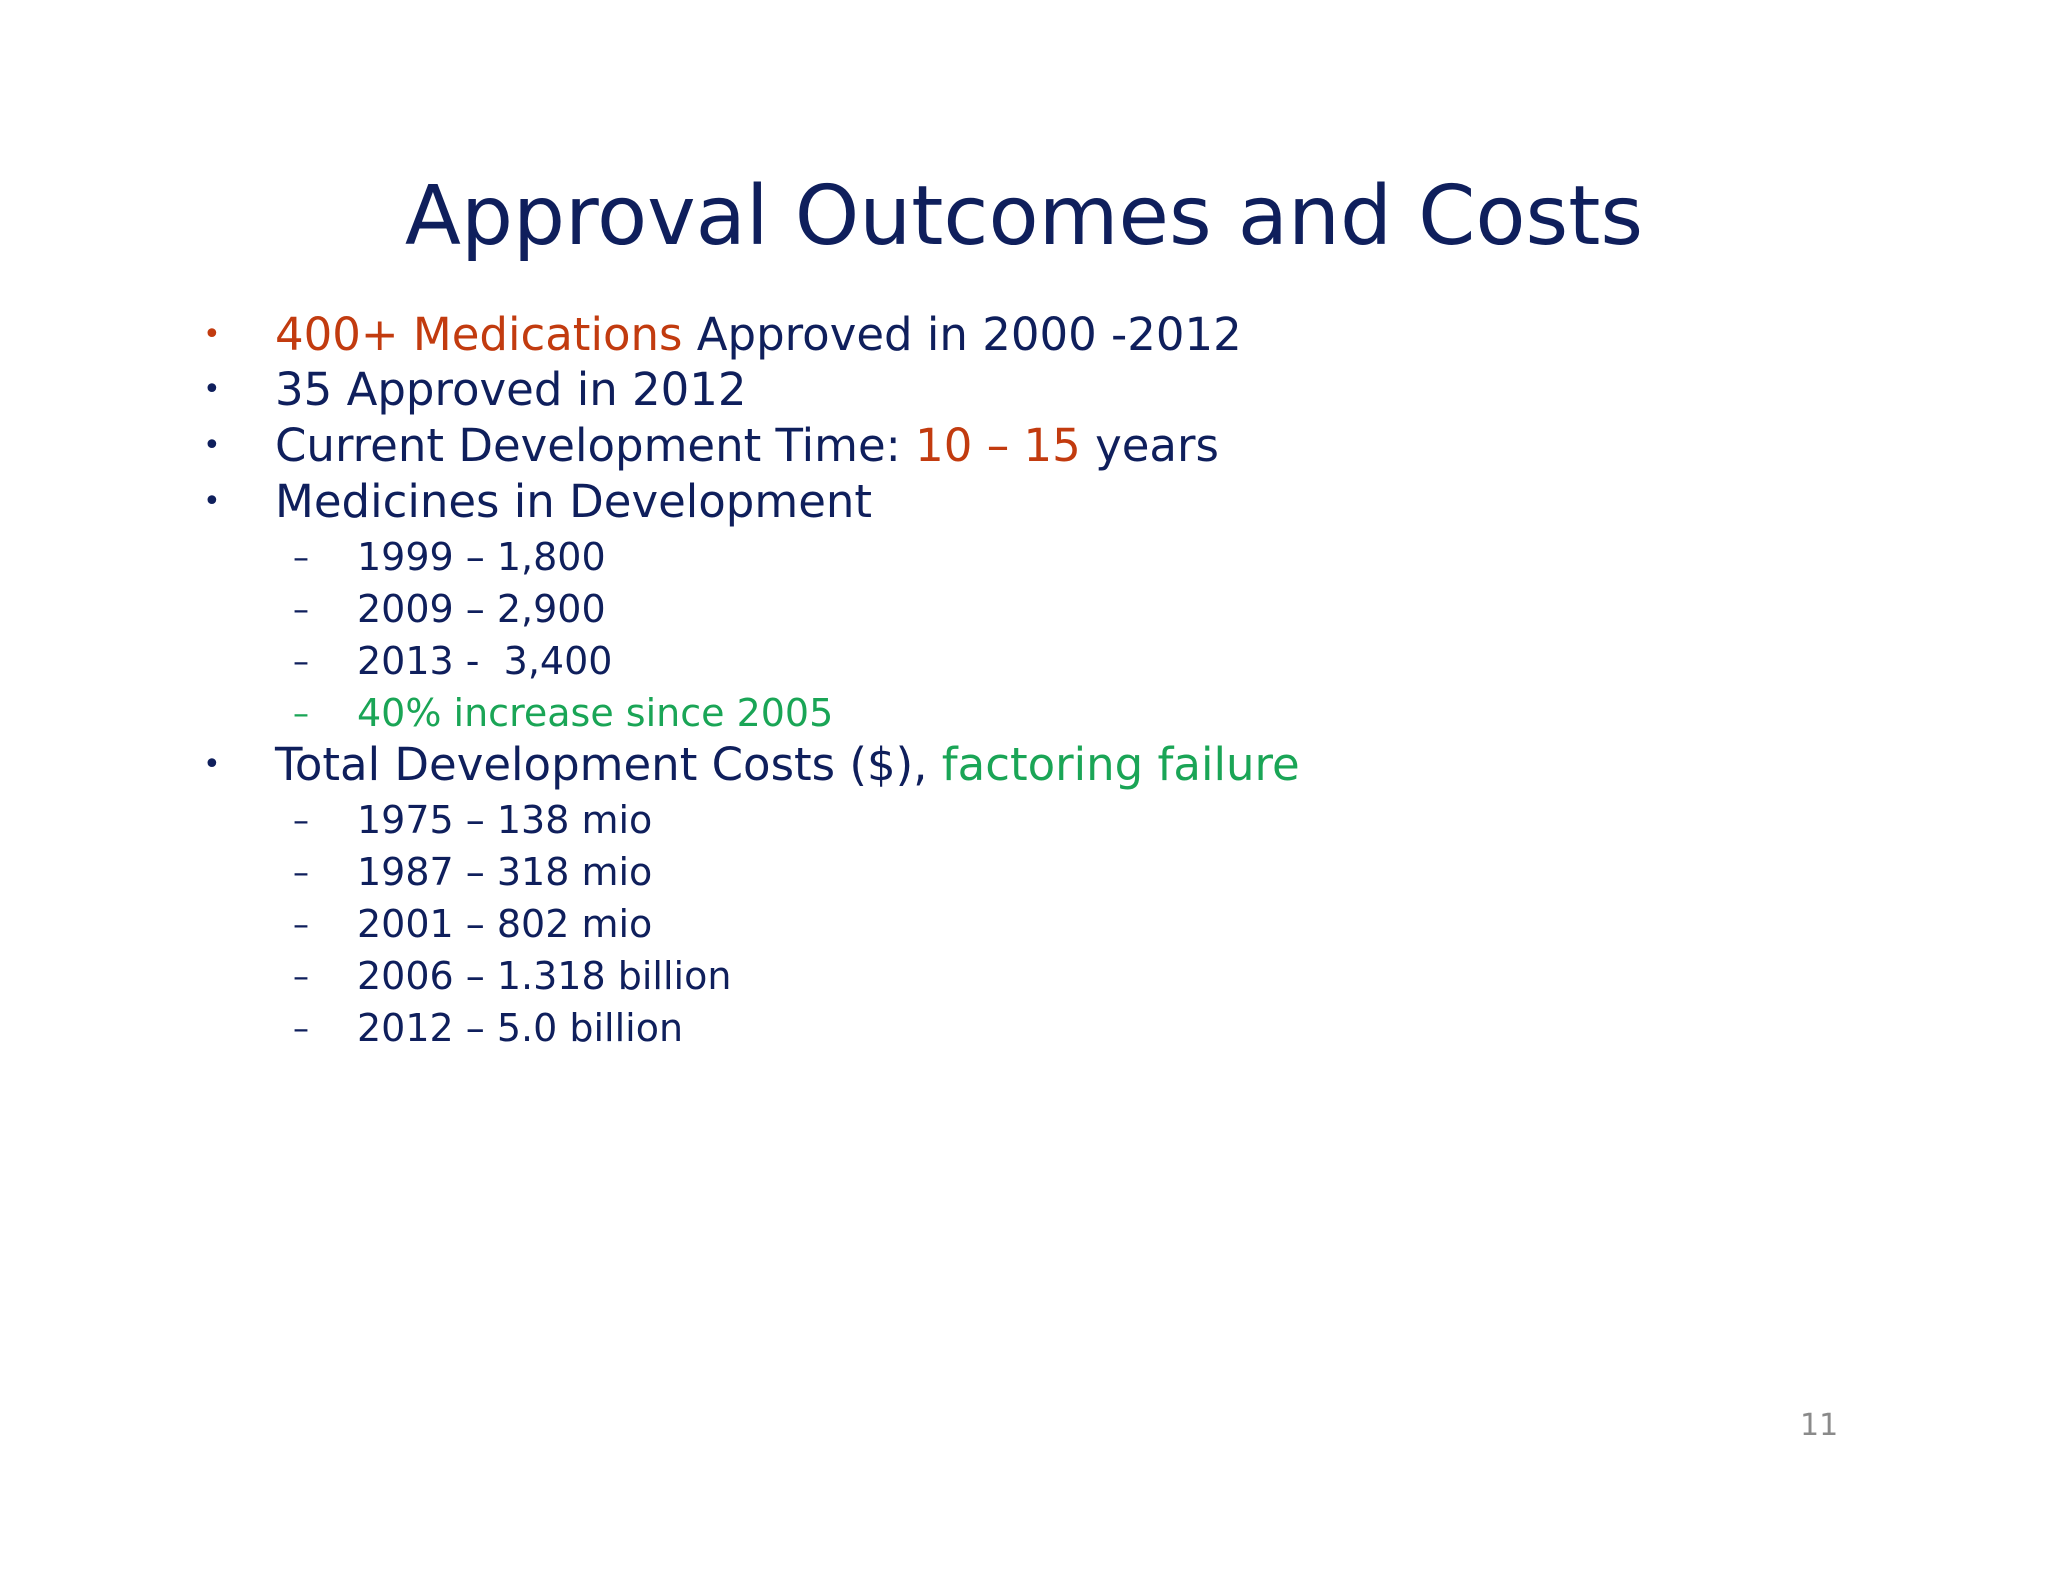 The height and width of the screenshot is (1582, 2048). Describe the element at coordinates (1024, 216) in the screenshot. I see `slide-title: Approval Outcomes and Costs` at that location.